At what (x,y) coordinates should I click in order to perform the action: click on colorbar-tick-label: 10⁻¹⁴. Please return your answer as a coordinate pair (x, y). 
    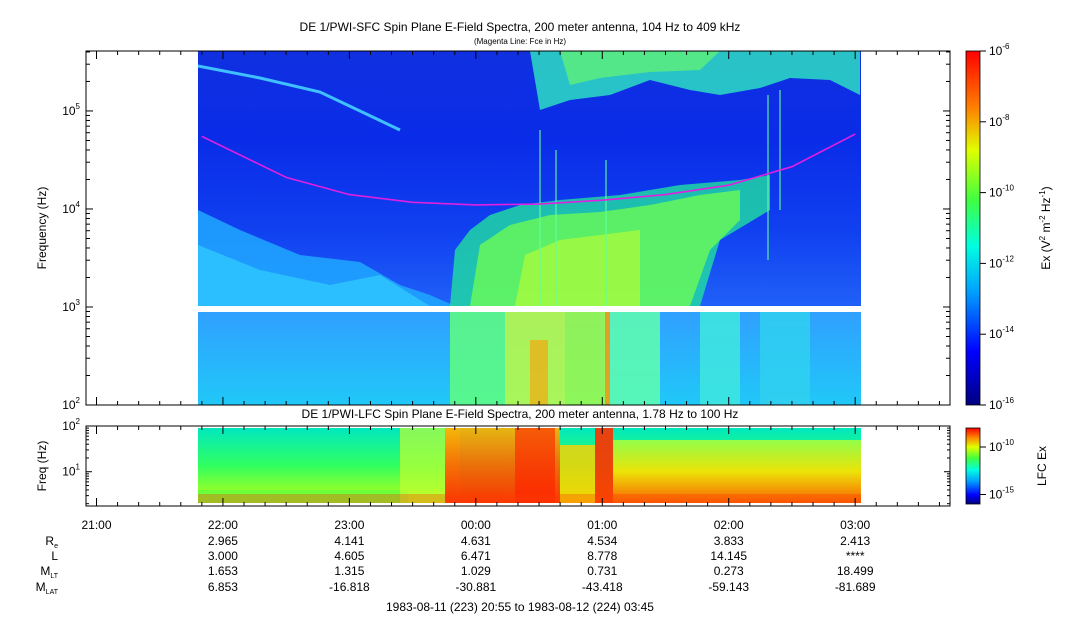
    Looking at the image, I should click on (1001, 333).